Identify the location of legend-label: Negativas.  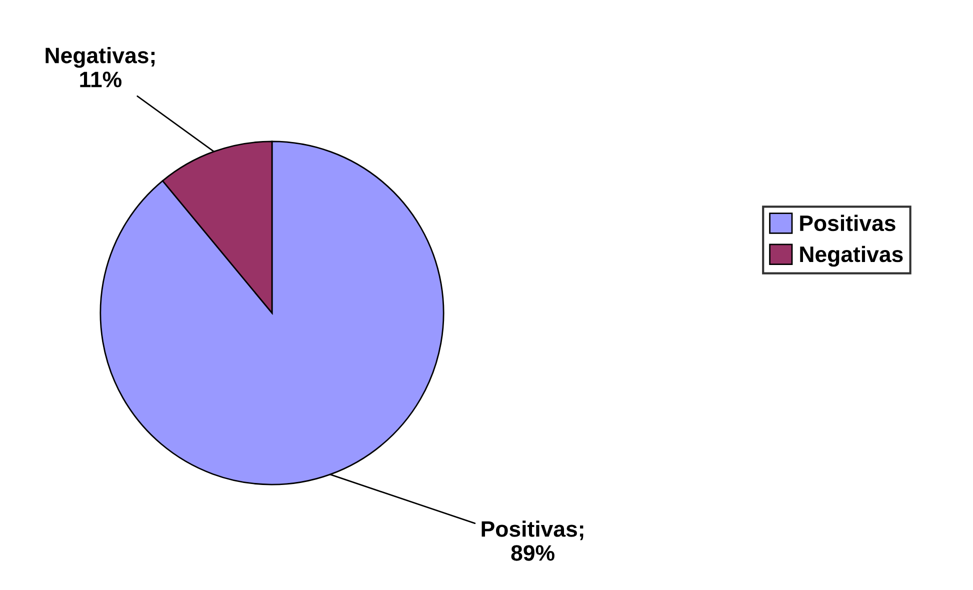
(851, 256).